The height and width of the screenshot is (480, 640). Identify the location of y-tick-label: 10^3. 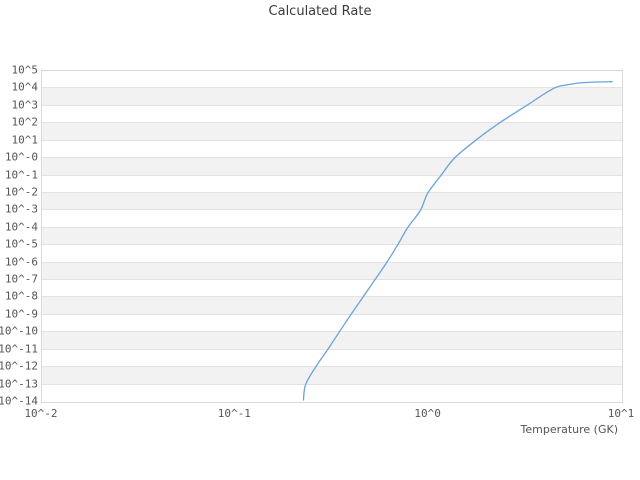
(25, 105).